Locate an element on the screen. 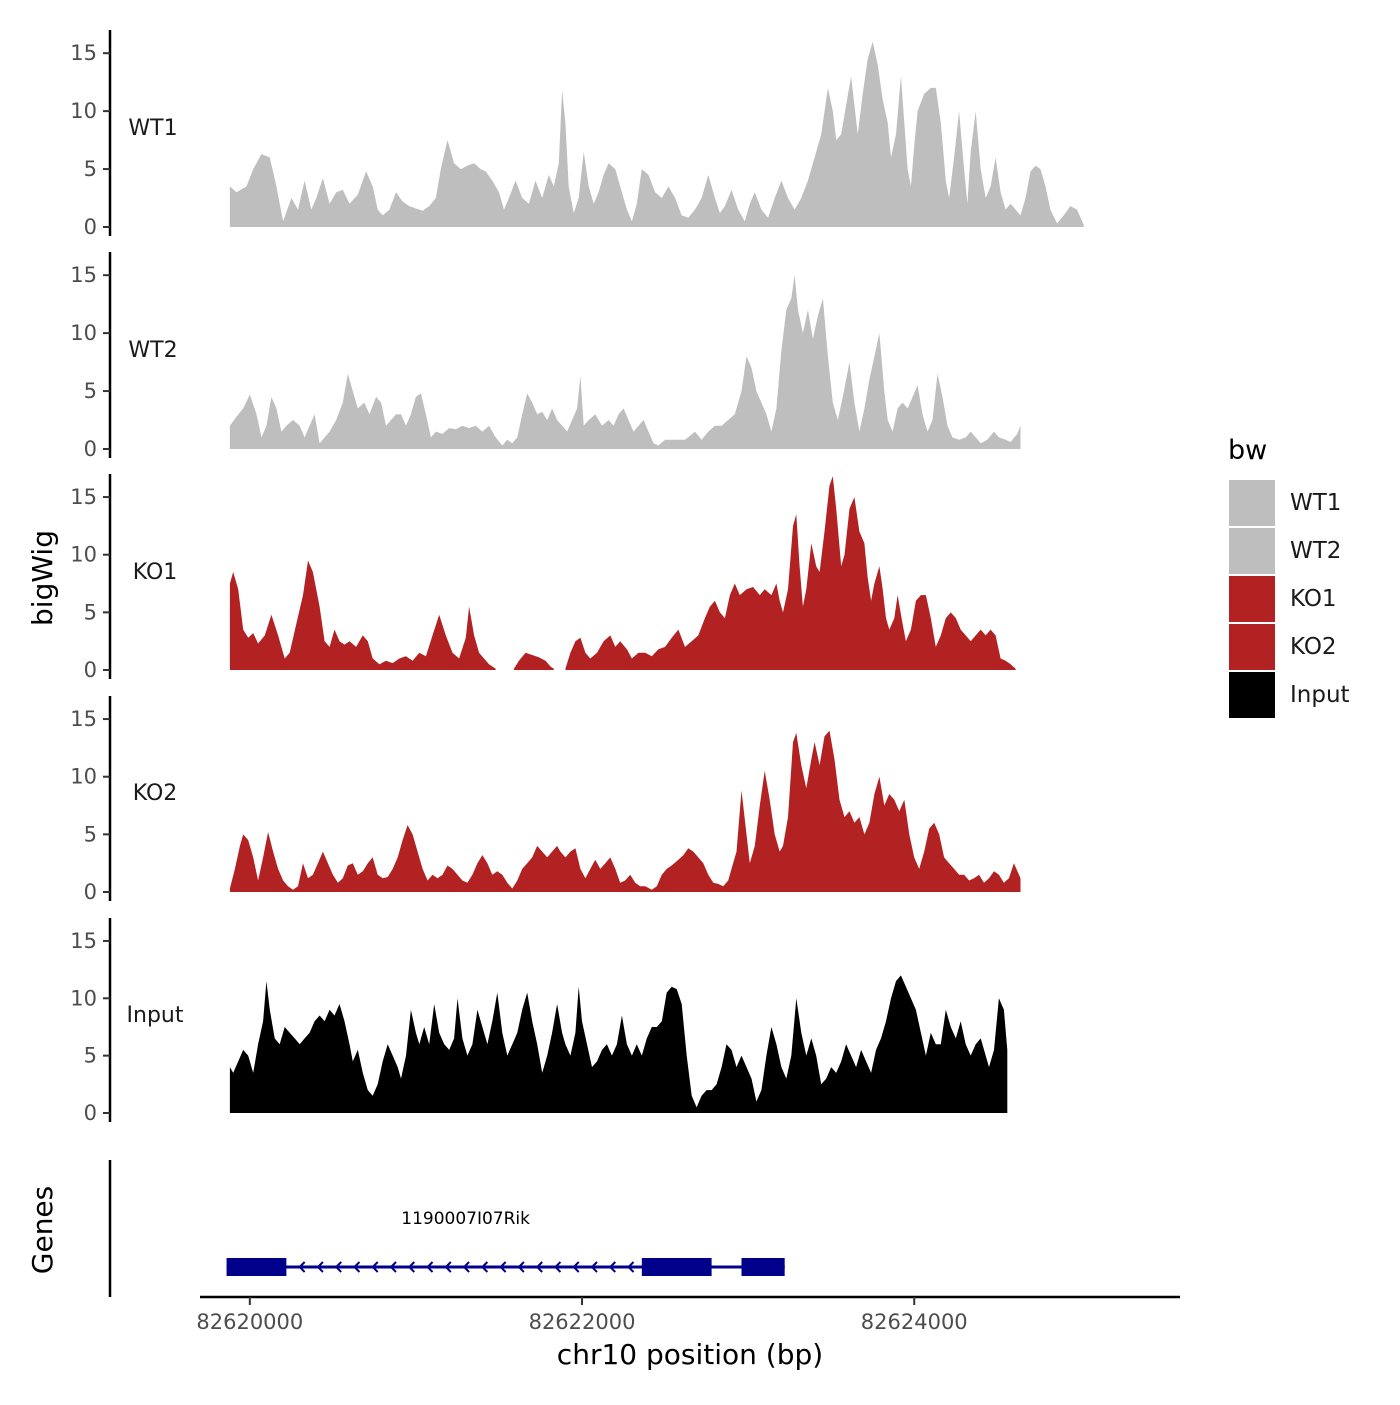  x-tick-label-82620000: 82620000 is located at coordinates (249, 1322).